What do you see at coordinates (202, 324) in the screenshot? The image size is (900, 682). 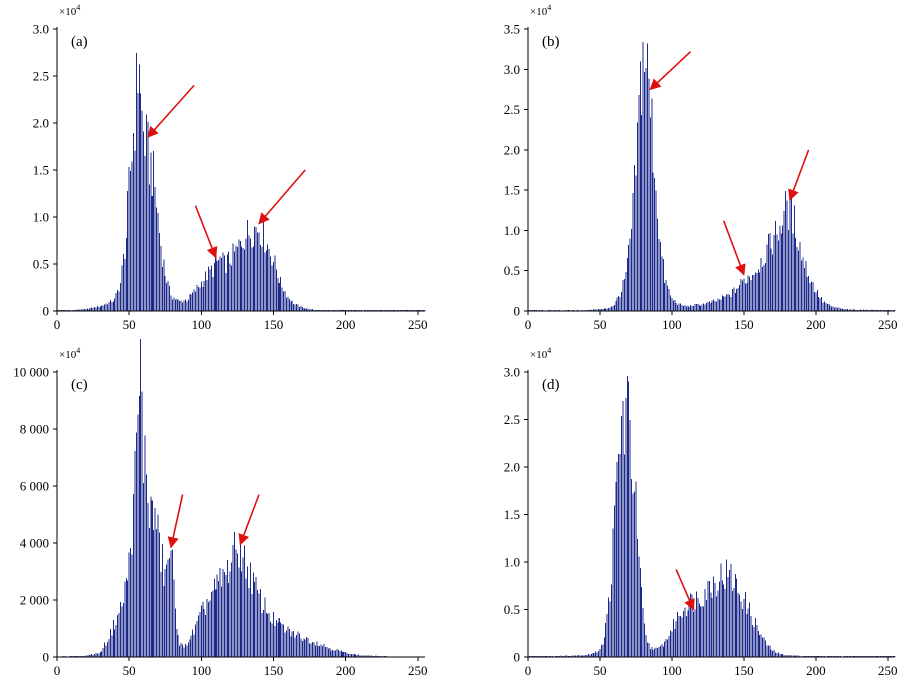 I see `x-tick-label: 100` at bounding box center [202, 324].